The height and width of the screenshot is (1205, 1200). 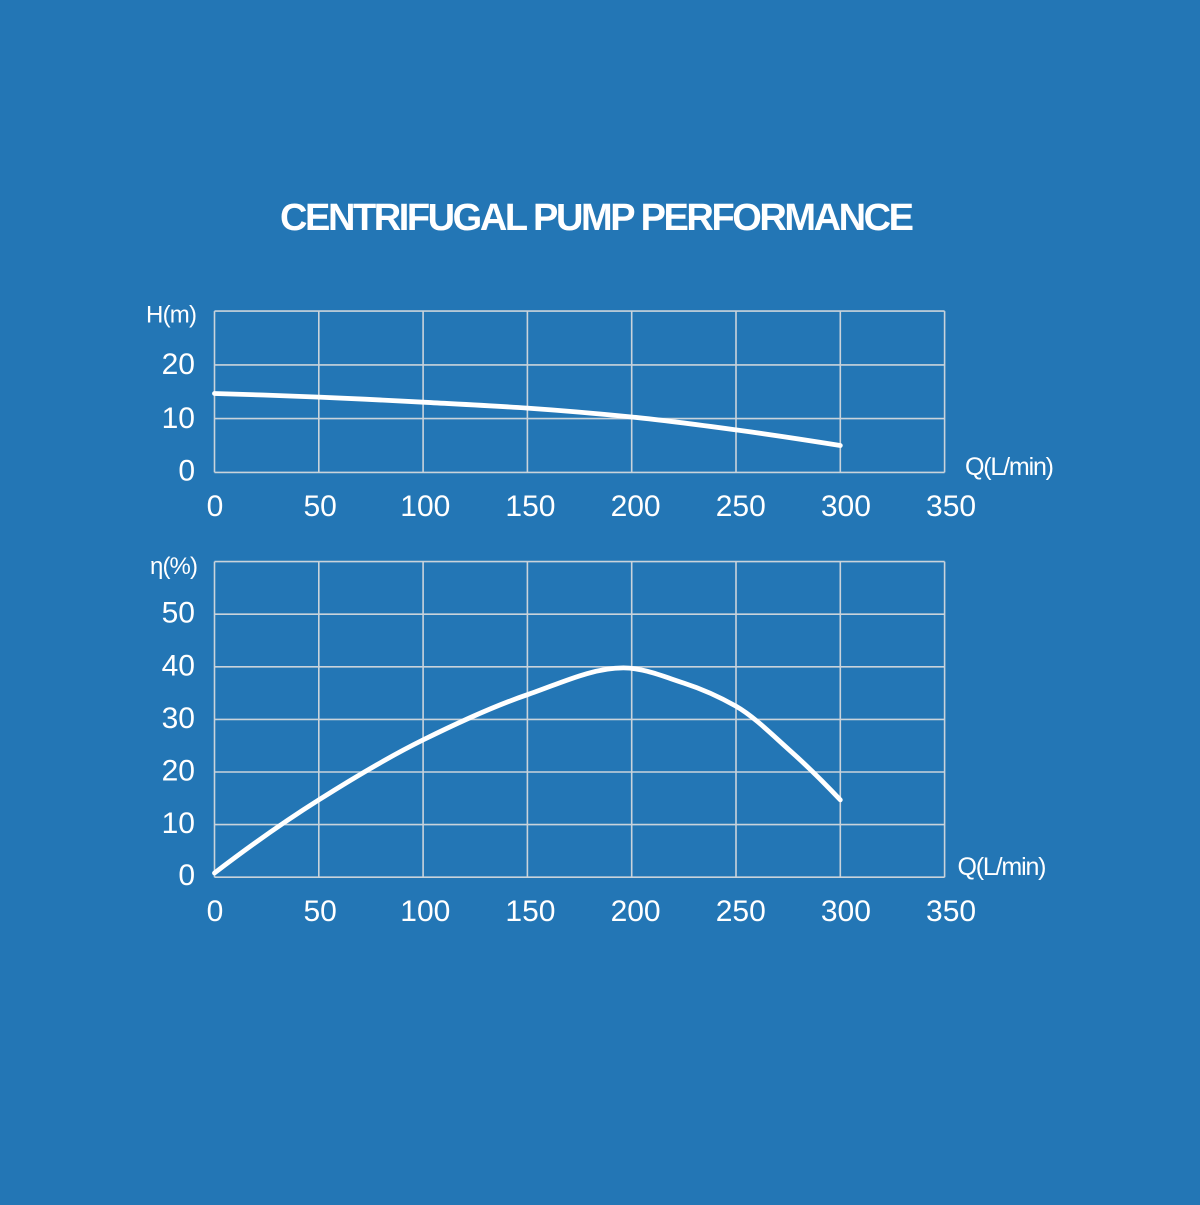 What do you see at coordinates (174, 566) in the screenshot?
I see `svg-text: η(%)` at bounding box center [174, 566].